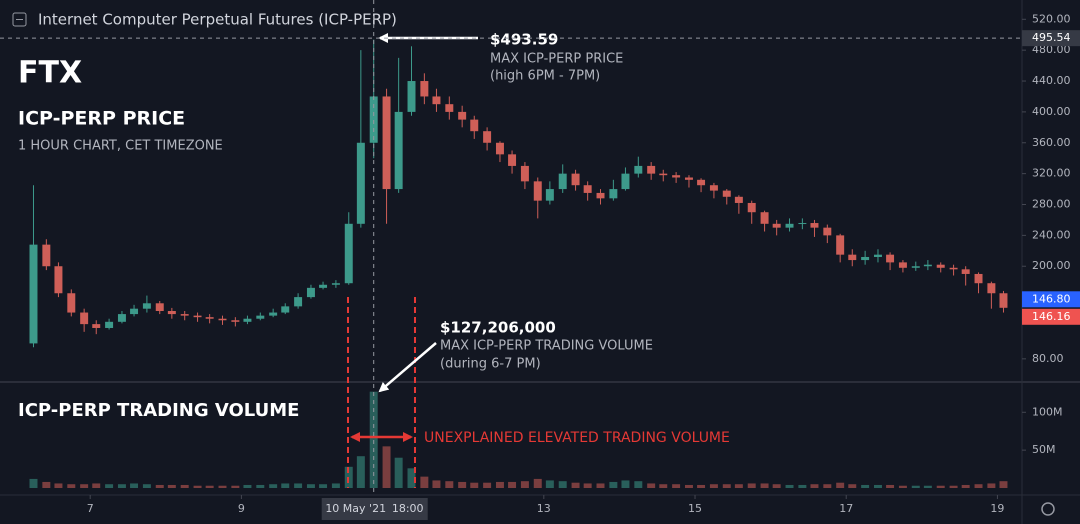  I want to click on price-line-label: 495.54, so click(1051, 37).